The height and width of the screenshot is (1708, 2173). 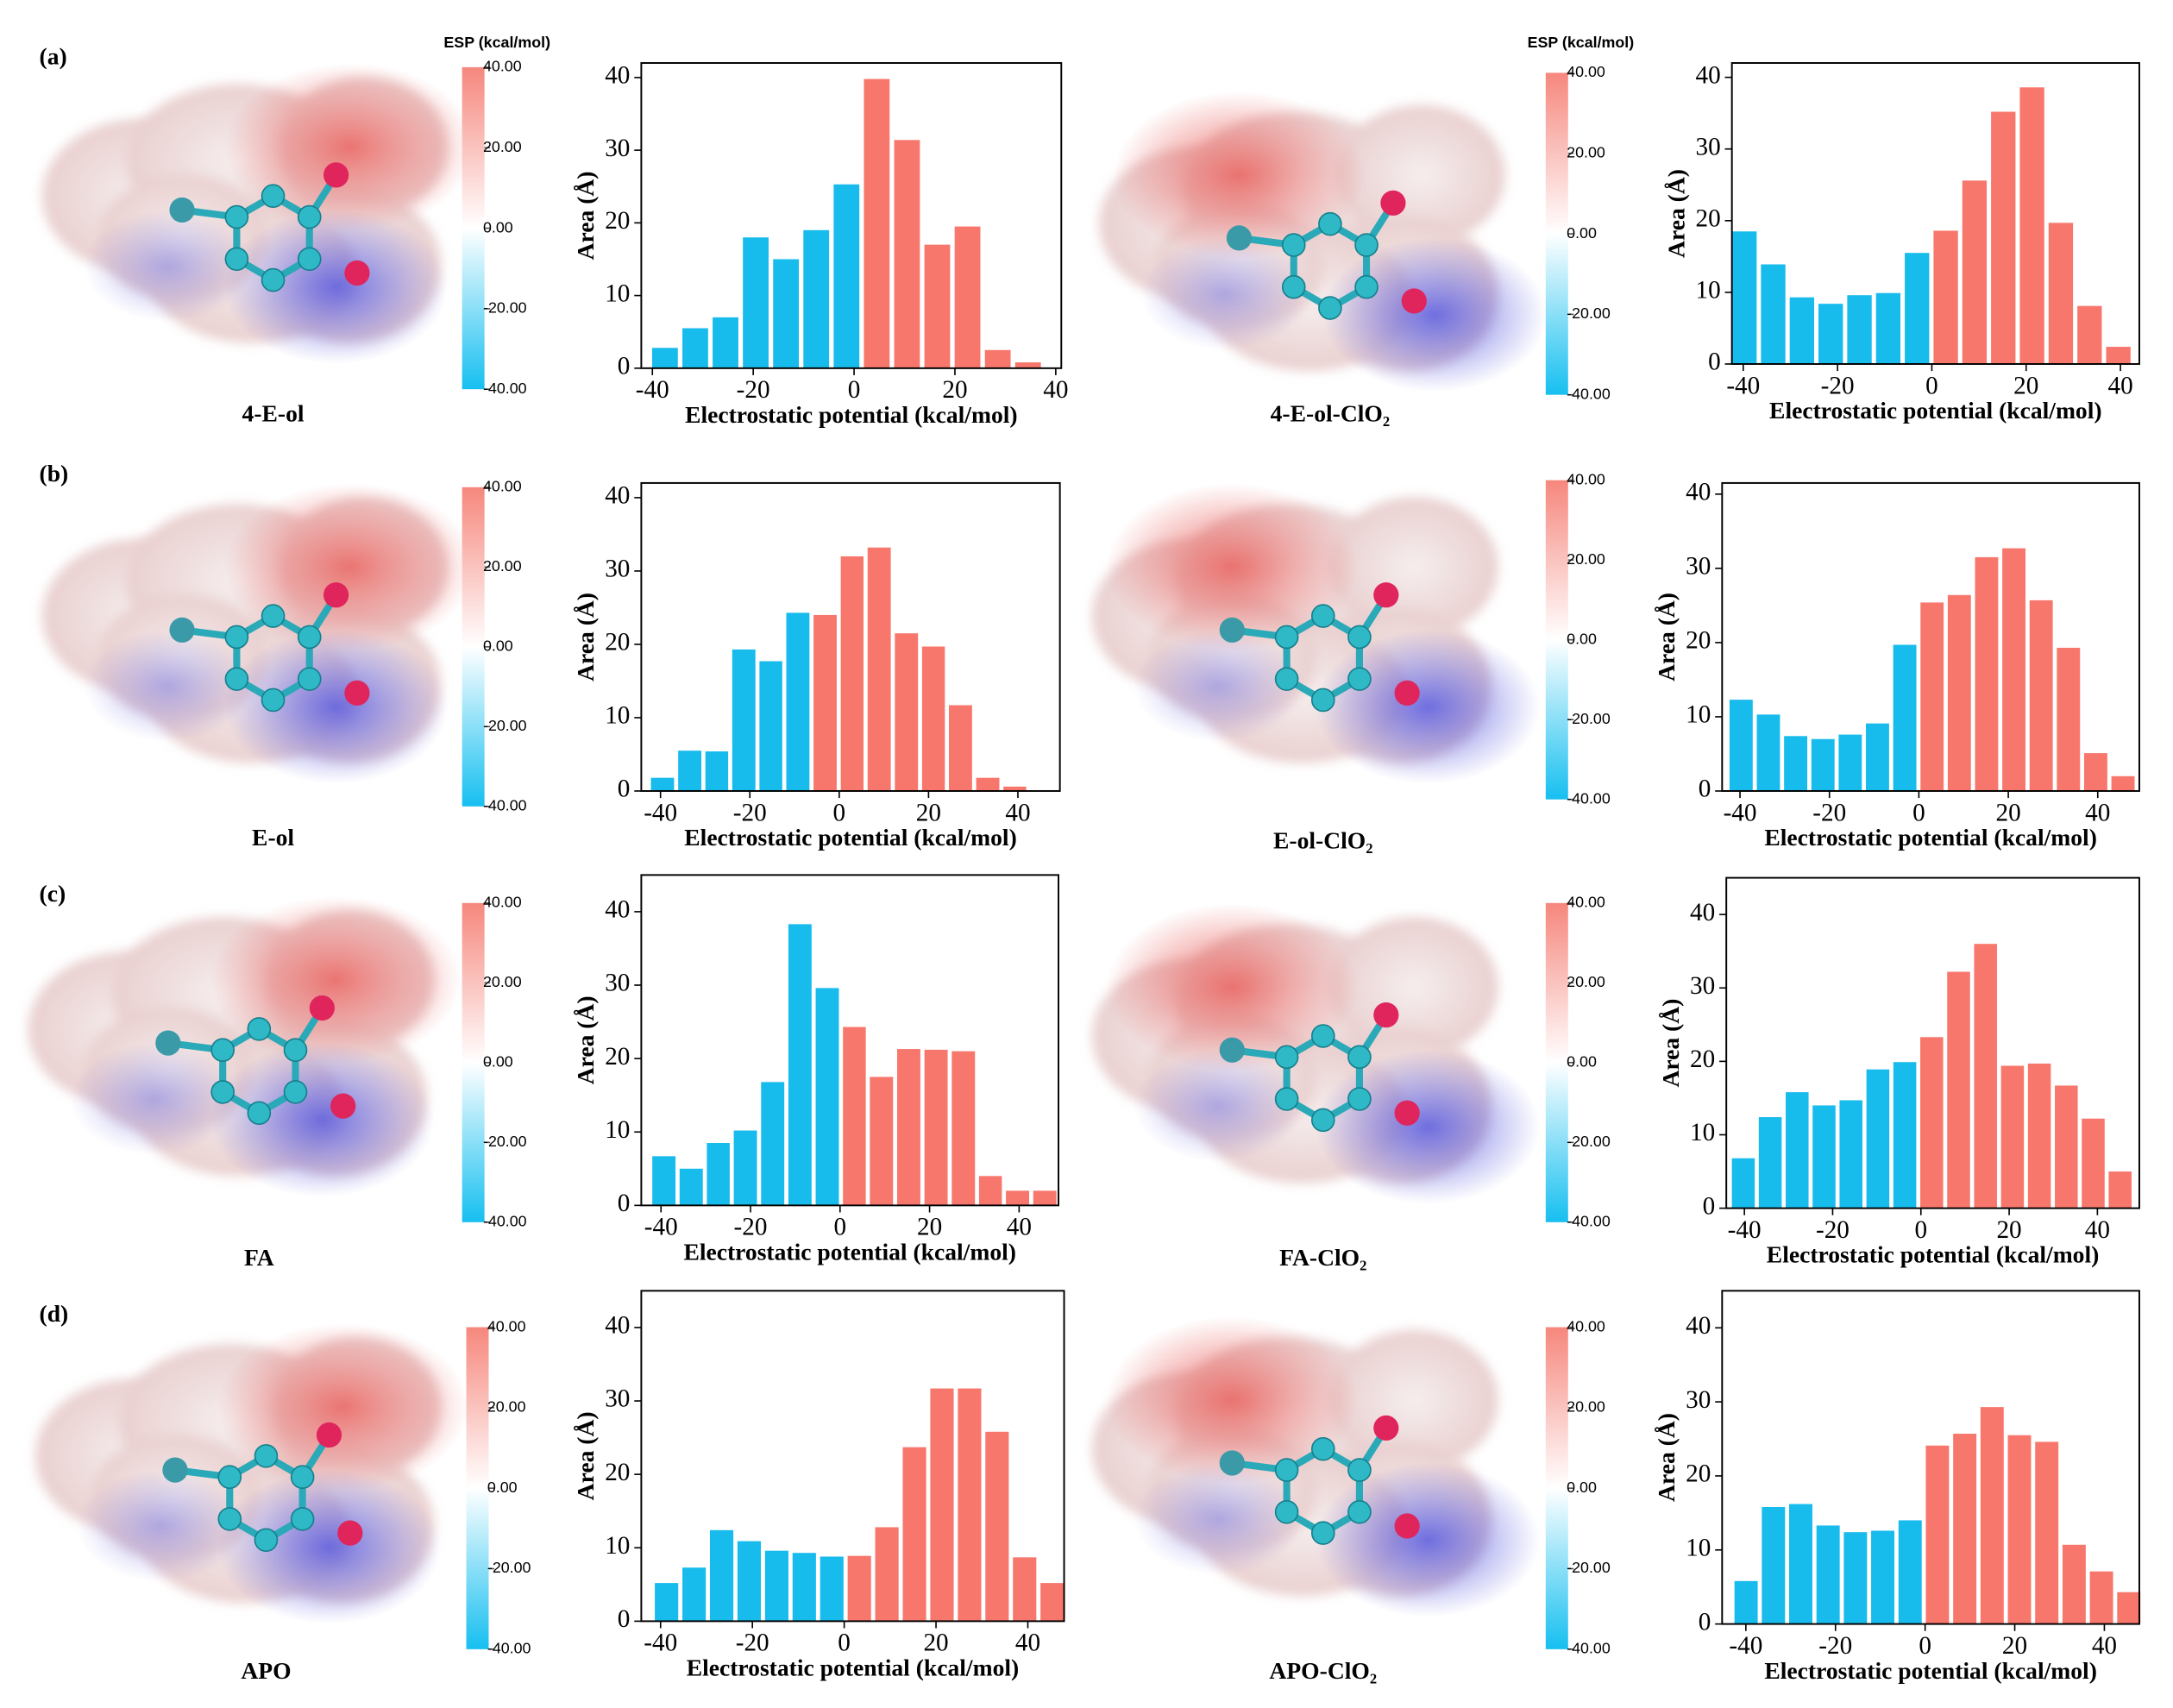 I want to click on panel-label: (a), so click(x=53, y=55).